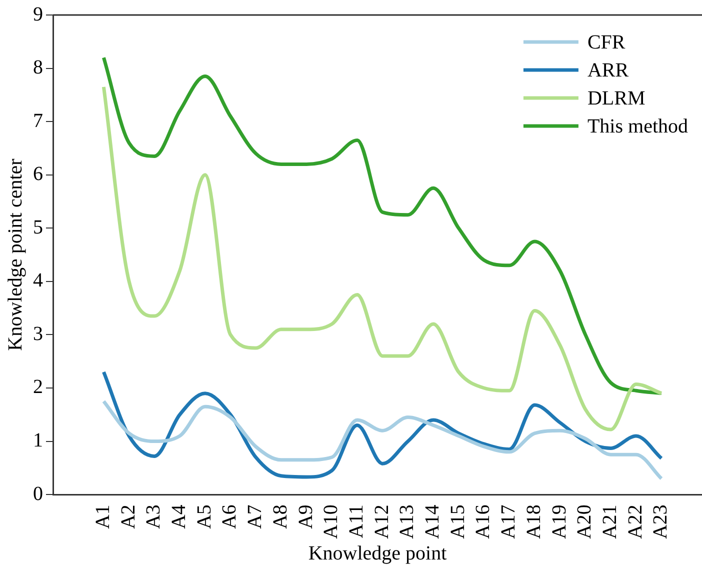  I want to click on x-tick-label: A10, so click(331, 522).